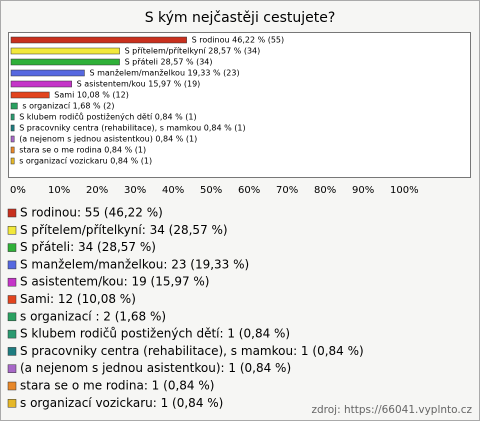 This screenshot has width=480, height=421. Describe the element at coordinates (78, 299) in the screenshot. I see `legend-label: Sami: 12 (10,08 %)` at that location.